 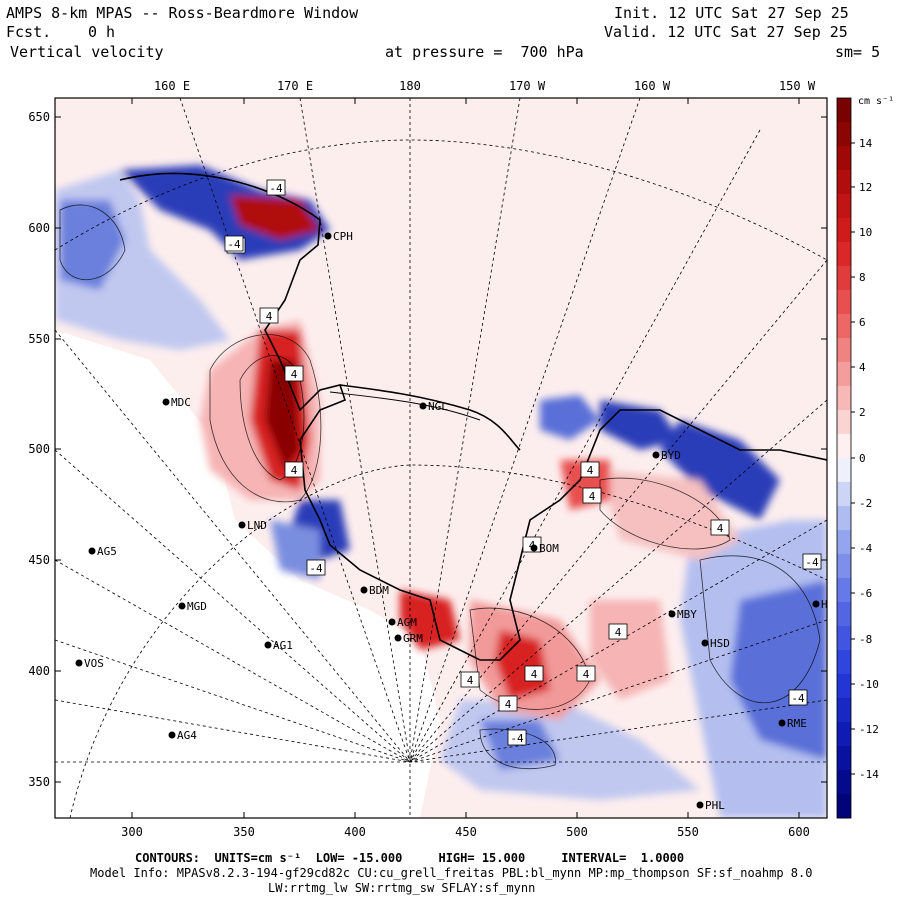 What do you see at coordinates (866, 548) in the screenshot?
I see `colorbar-tick-label: -4` at bounding box center [866, 548].